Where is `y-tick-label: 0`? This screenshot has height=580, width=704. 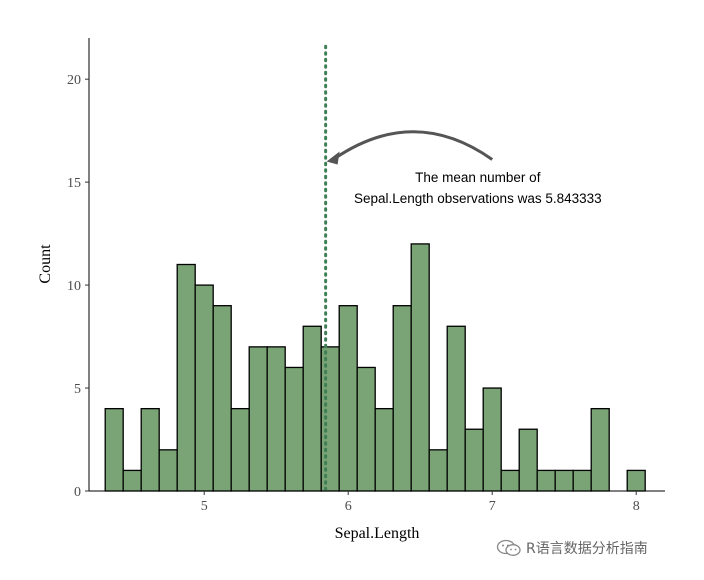 y-tick-label: 0 is located at coordinates (77, 492).